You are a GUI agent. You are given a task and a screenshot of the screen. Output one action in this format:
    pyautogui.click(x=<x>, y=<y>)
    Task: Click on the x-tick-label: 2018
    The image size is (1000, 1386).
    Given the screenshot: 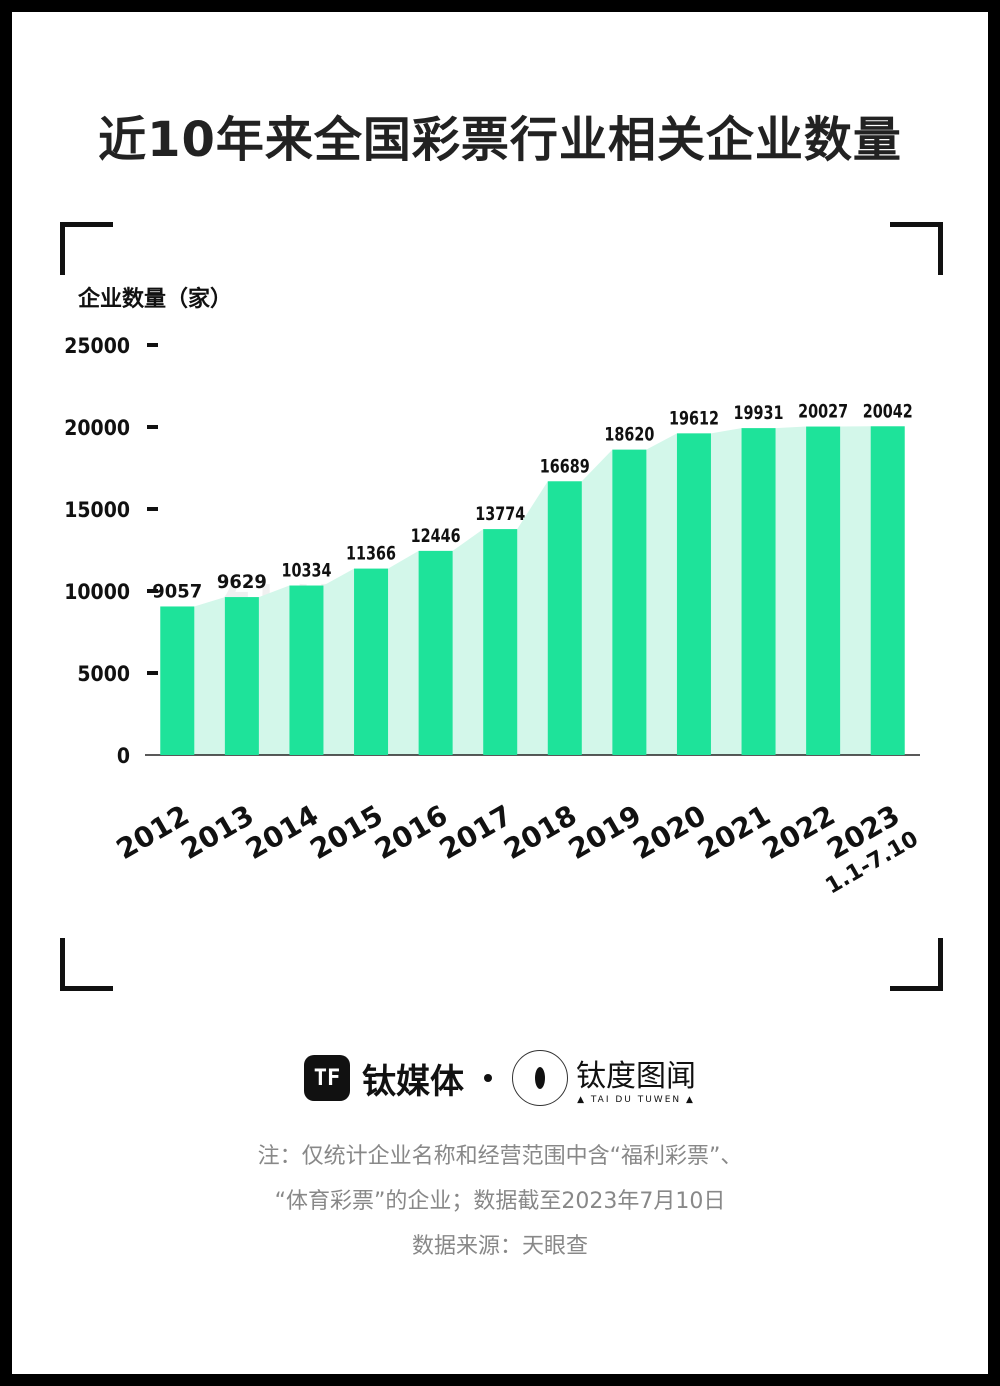 What is the action you would take?
    pyautogui.click(x=540, y=832)
    